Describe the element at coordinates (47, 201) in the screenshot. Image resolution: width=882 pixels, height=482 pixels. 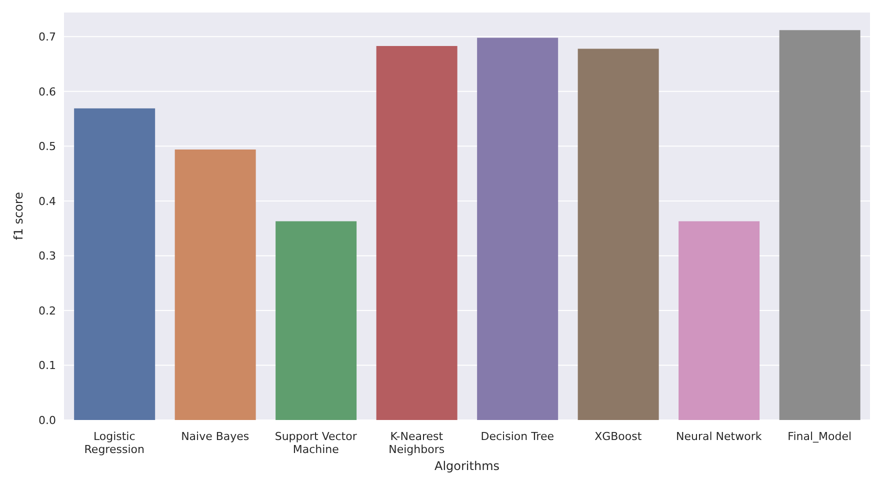
I see `y-tick-label: 0.4` at that location.